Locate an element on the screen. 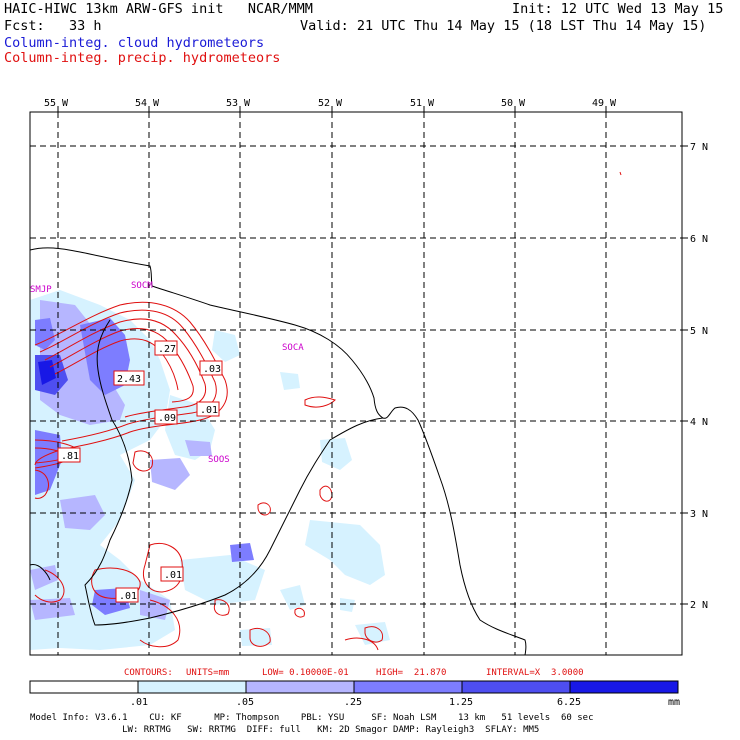  field-precip-title: Column-integ. precip. hydrometeors is located at coordinates (142, 58).